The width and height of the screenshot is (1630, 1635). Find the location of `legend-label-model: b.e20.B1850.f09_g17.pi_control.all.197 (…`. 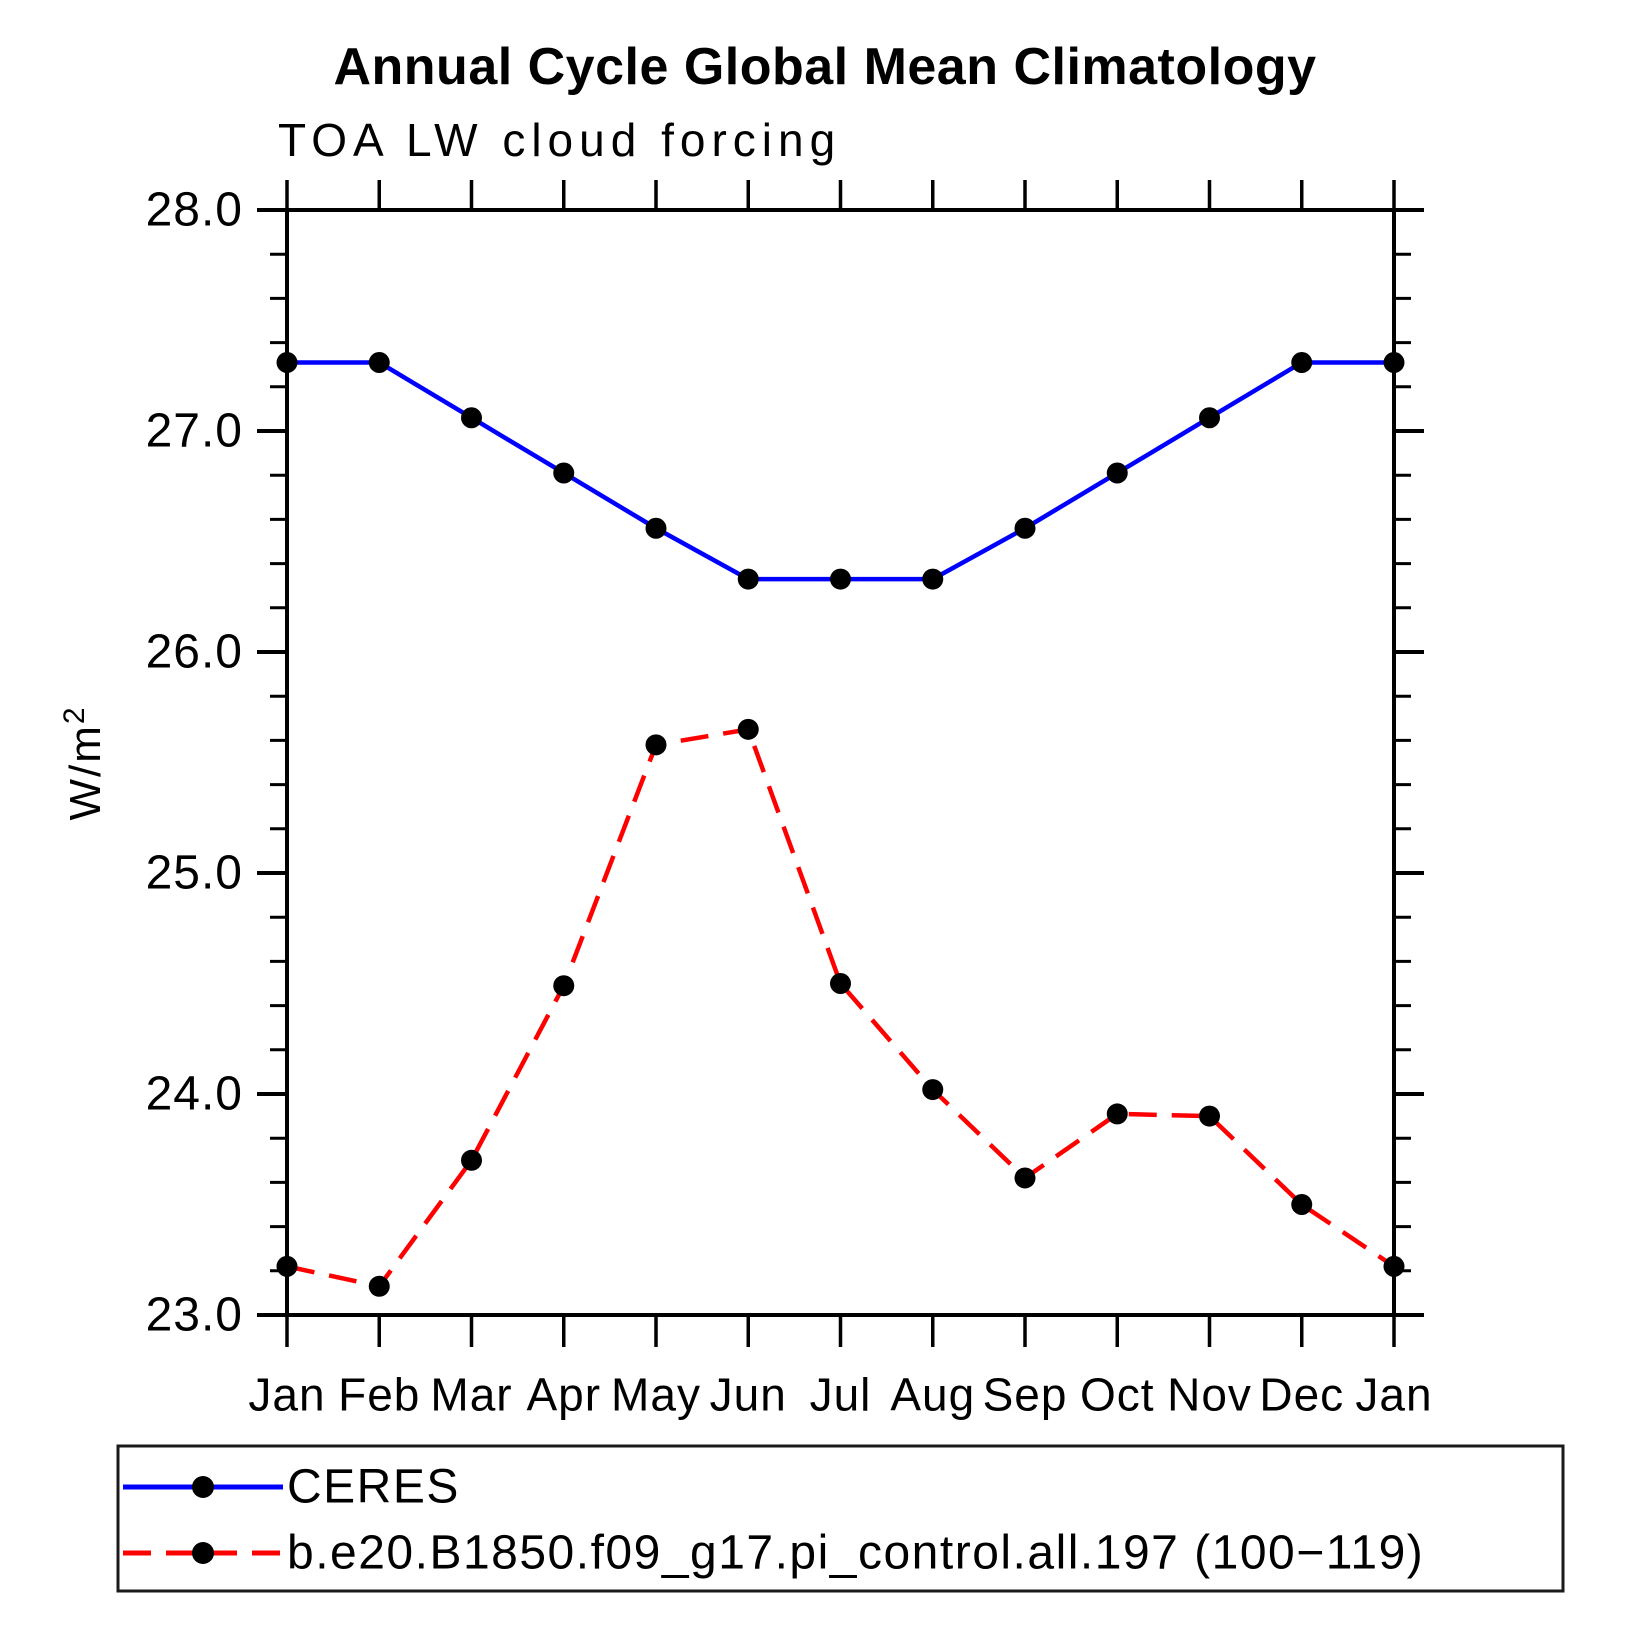

legend-label-model: b.e20.B1850.f09_g17.pi_control.all.197 (… is located at coordinates (855, 1553).